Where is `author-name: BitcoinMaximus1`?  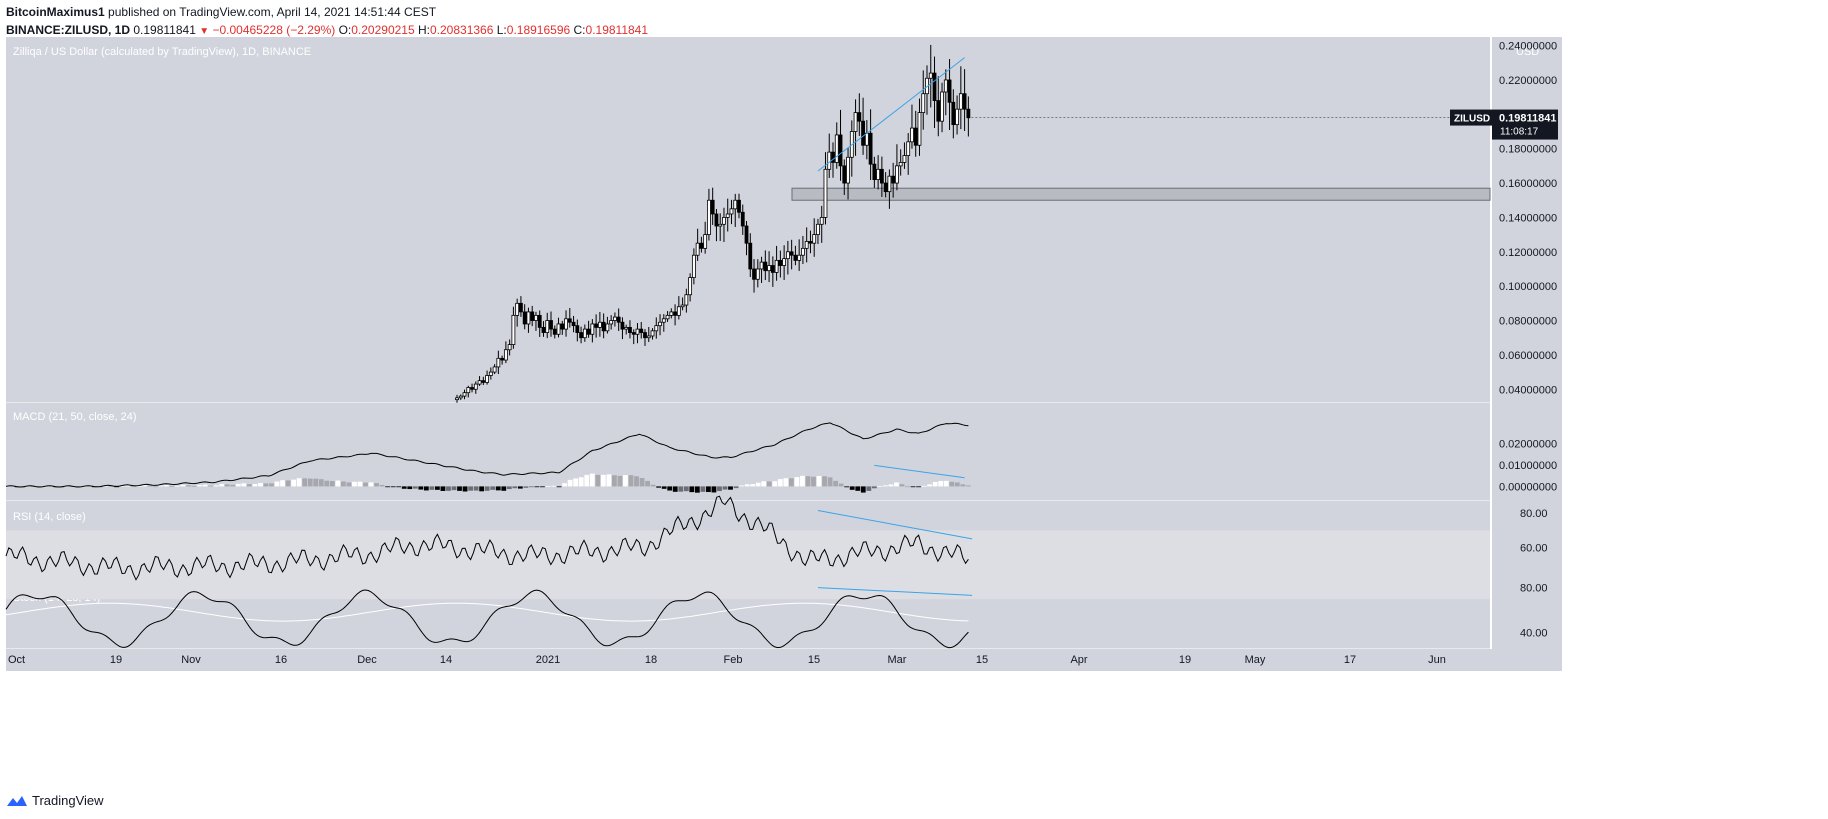
author-name: BitcoinMaximus1 is located at coordinates (55, 12).